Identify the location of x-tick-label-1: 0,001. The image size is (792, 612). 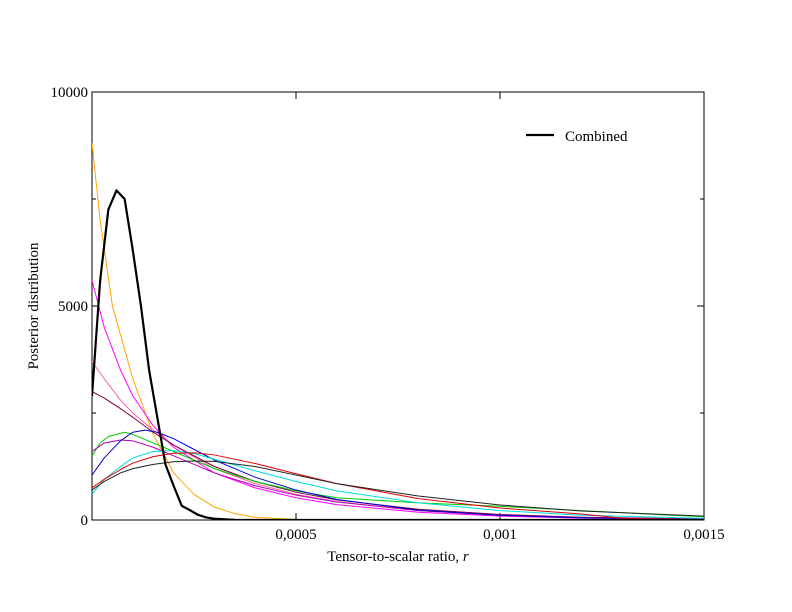
(500, 535).